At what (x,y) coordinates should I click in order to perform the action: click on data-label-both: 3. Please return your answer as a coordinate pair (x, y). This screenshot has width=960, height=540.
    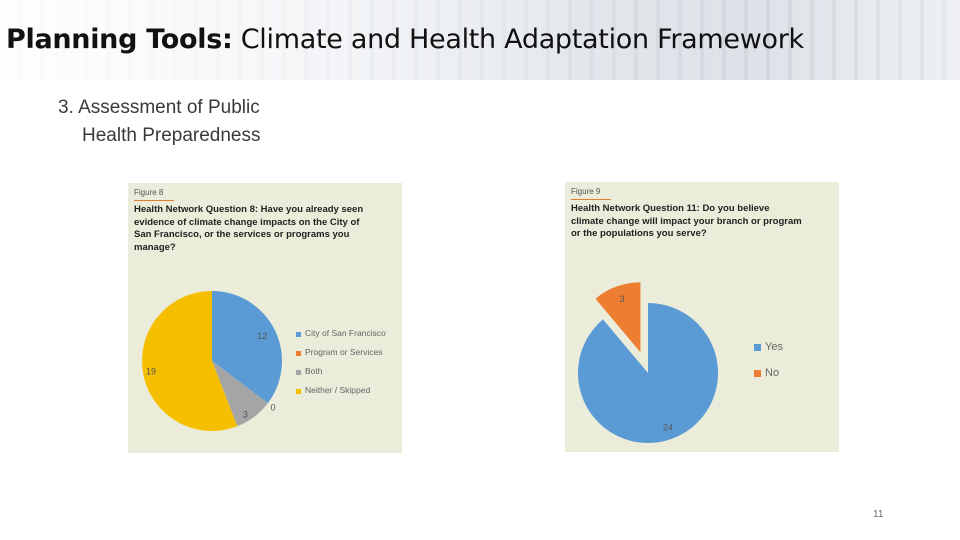
    Looking at the image, I should click on (245, 414).